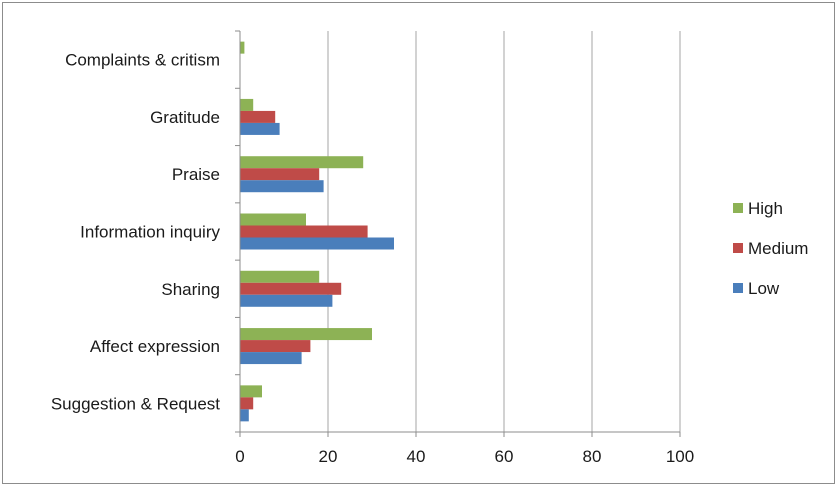 This screenshot has width=837, height=486. What do you see at coordinates (190, 289) in the screenshot?
I see `category-label-4: Sharing` at bounding box center [190, 289].